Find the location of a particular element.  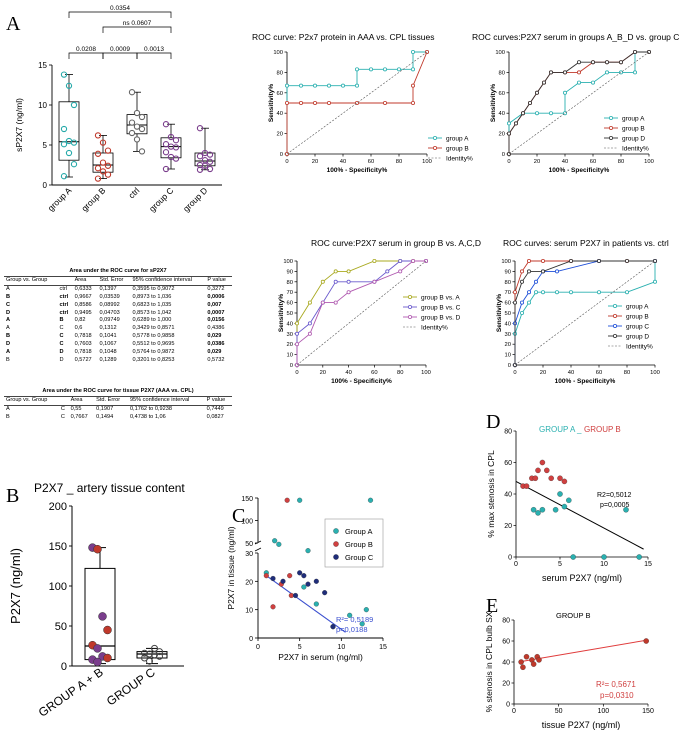

table-cell: 0,1067 is located at coordinates (108, 344).